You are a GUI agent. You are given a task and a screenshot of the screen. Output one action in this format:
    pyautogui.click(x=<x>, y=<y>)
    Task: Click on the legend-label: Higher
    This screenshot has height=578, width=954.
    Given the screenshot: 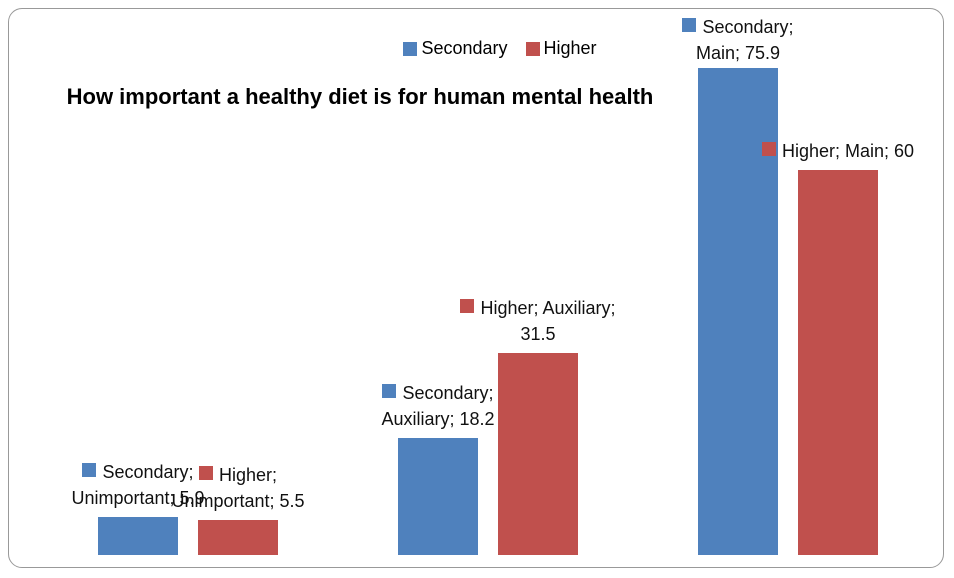 What is the action you would take?
    pyautogui.click(x=570, y=48)
    